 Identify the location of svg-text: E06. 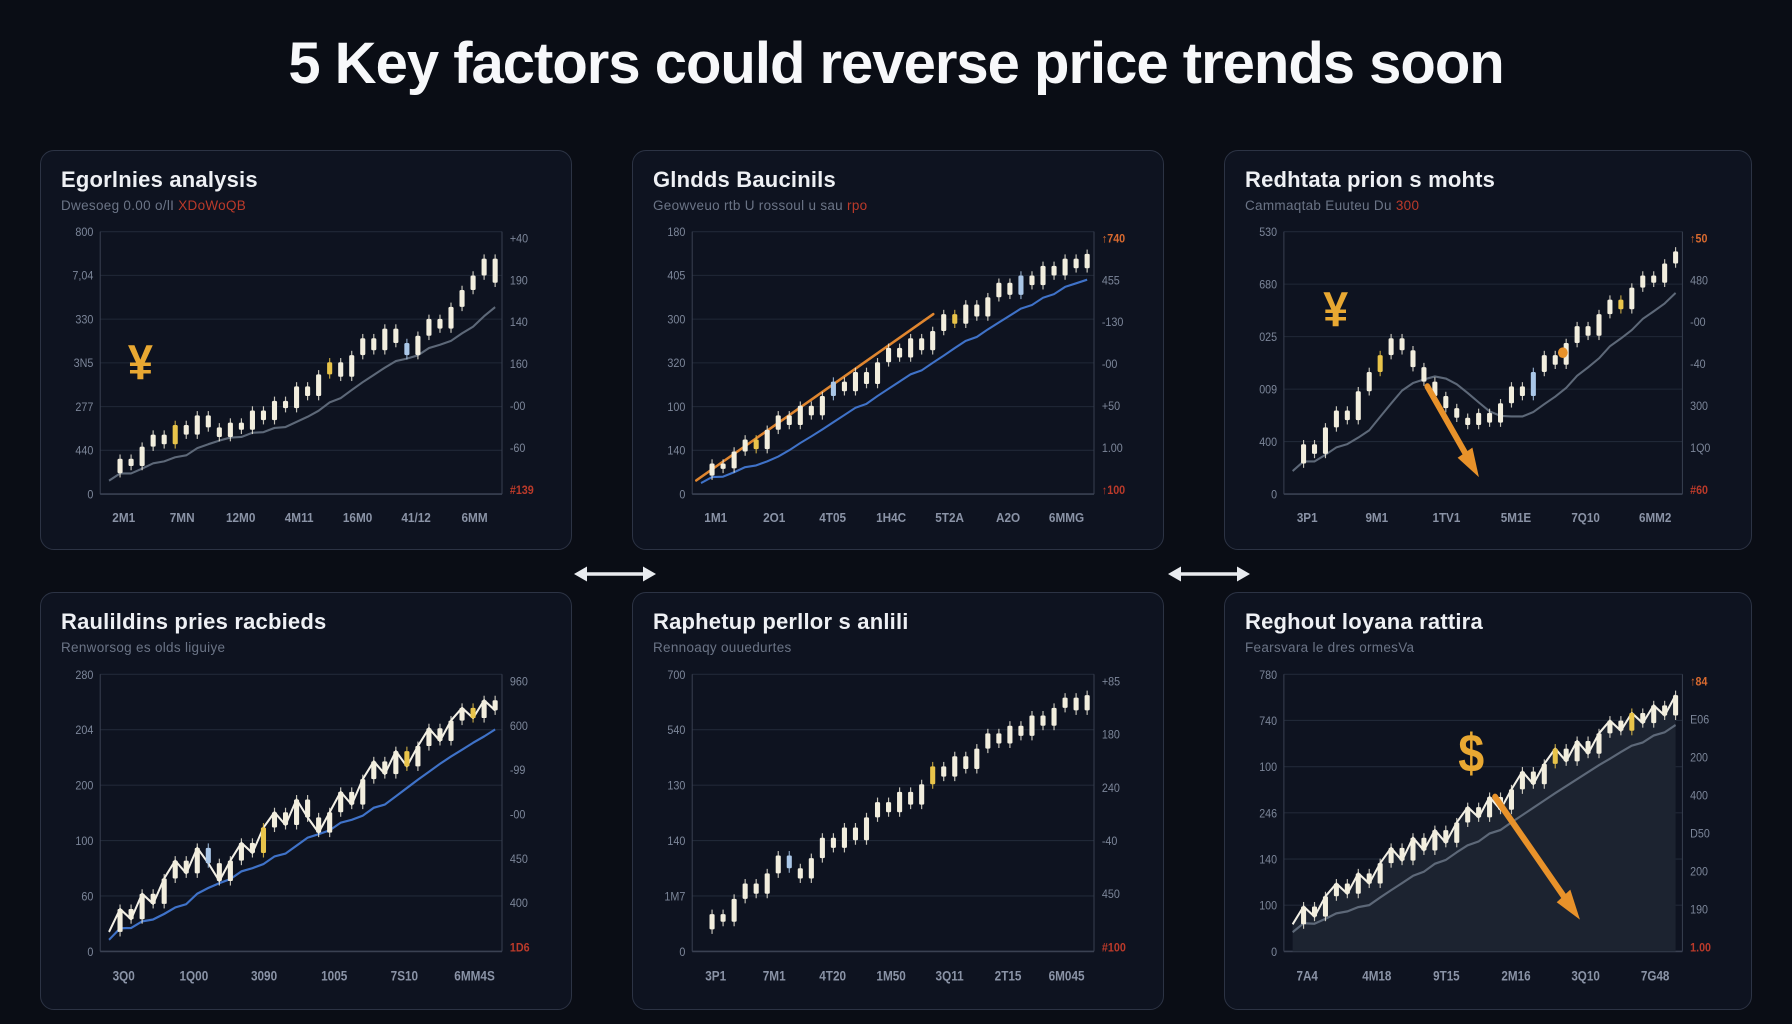
(1699, 720).